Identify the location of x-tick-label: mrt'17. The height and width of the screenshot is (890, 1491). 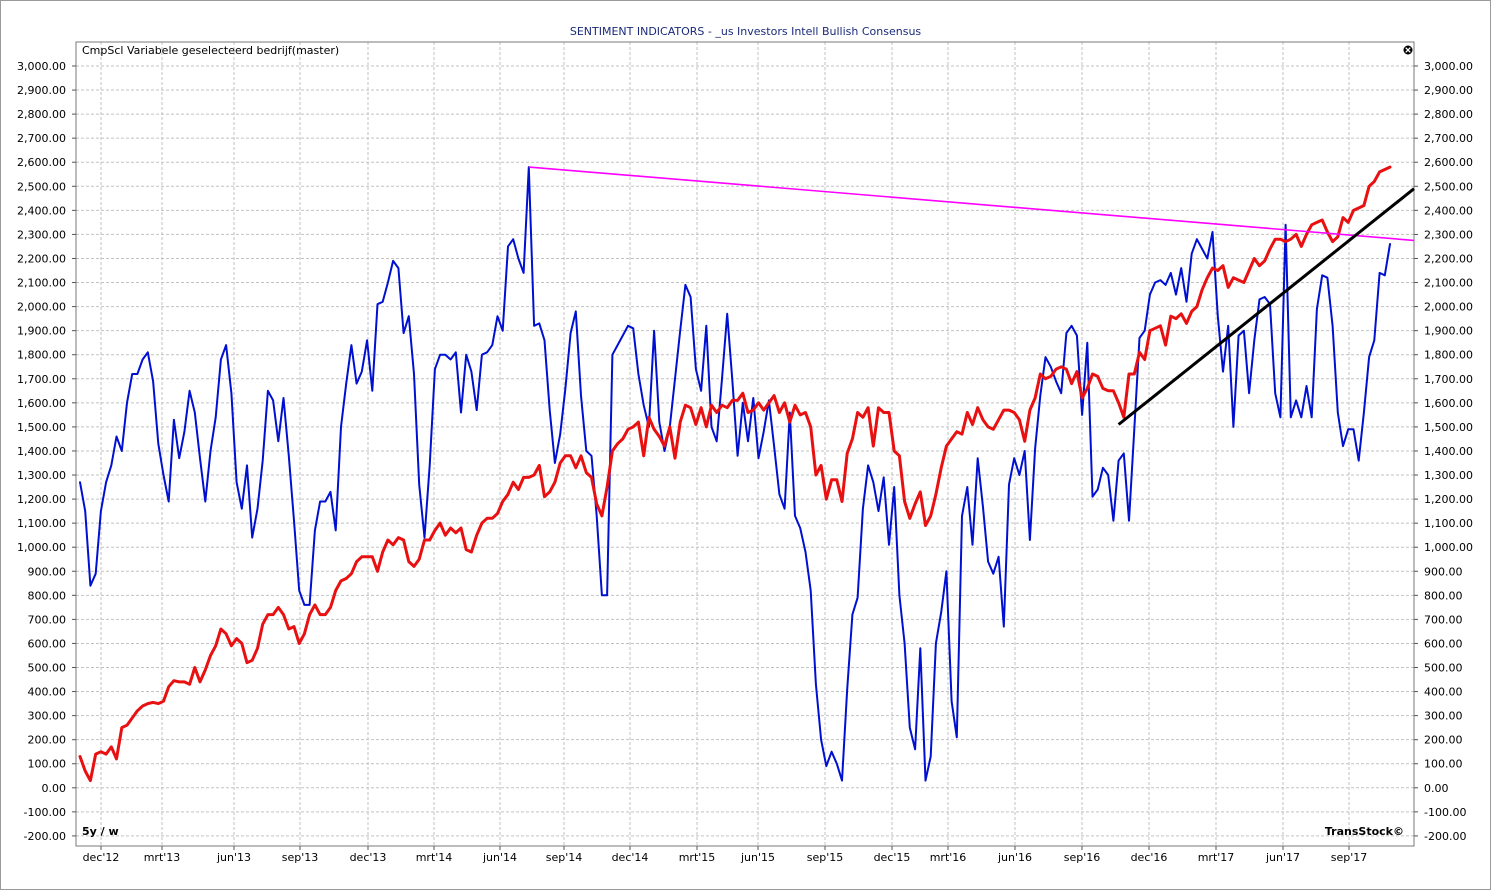
(1216, 857).